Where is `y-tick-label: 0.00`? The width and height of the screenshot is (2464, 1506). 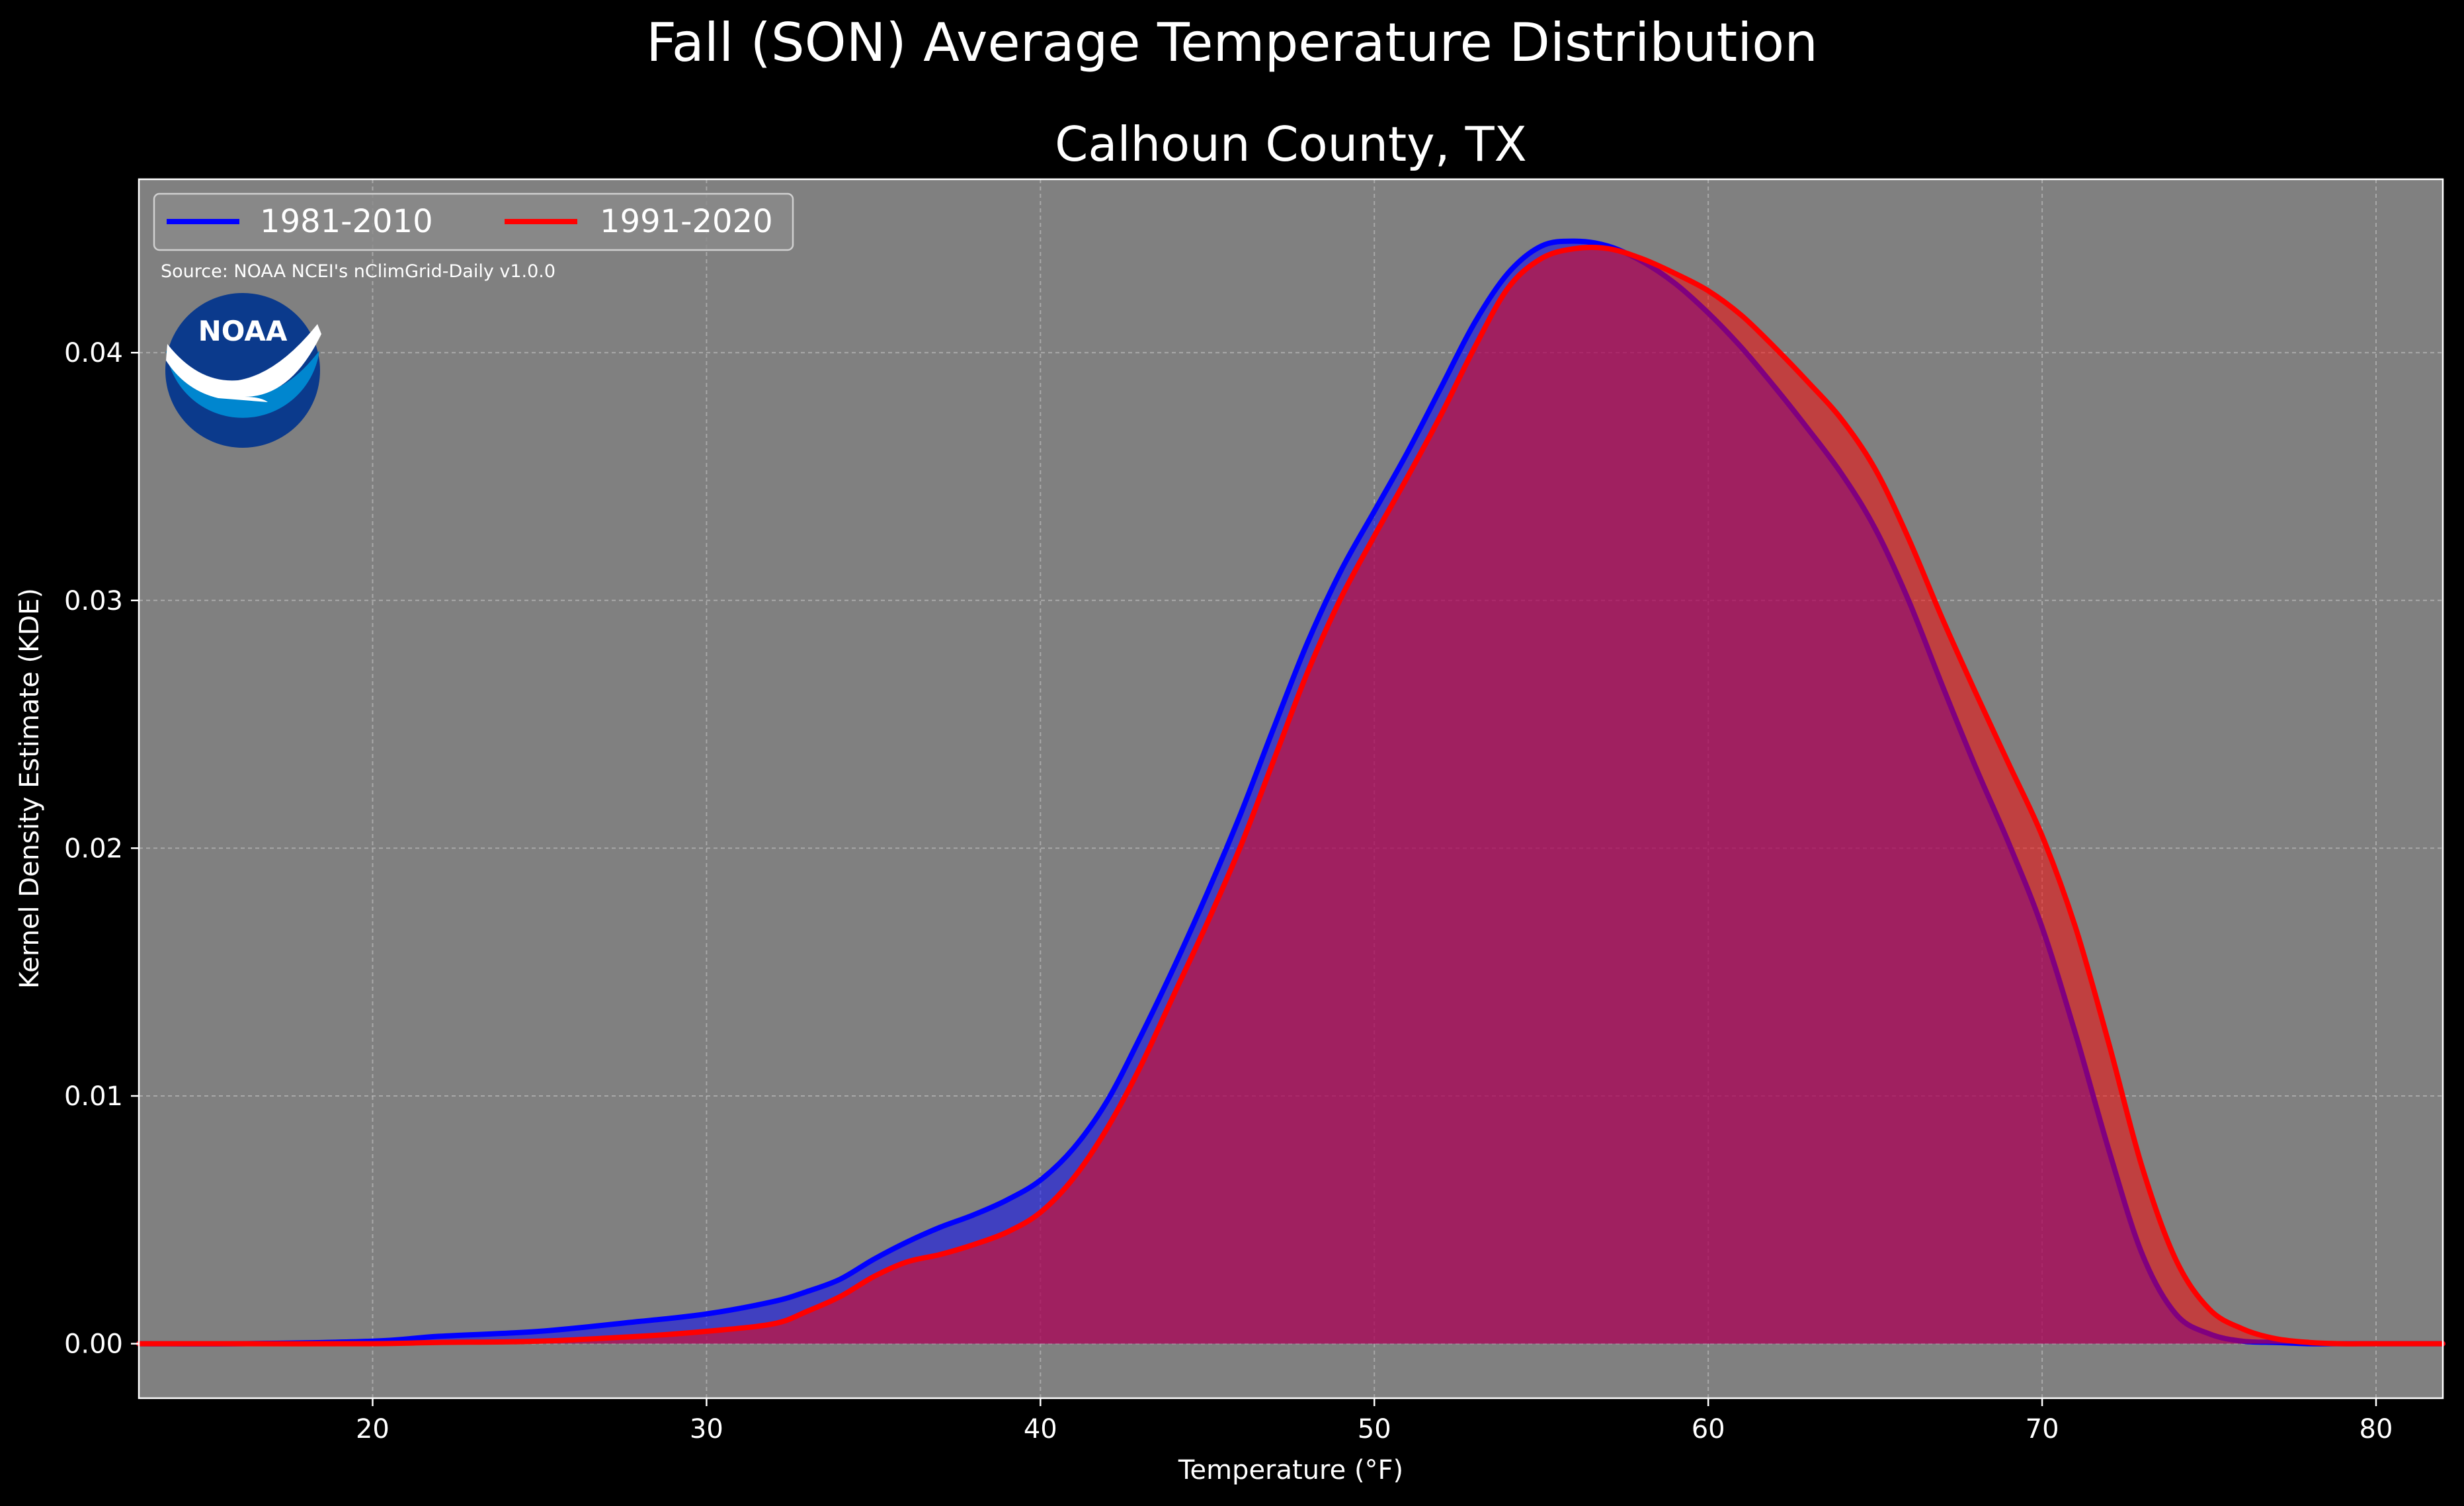 y-tick-label: 0.00 is located at coordinates (94, 1344).